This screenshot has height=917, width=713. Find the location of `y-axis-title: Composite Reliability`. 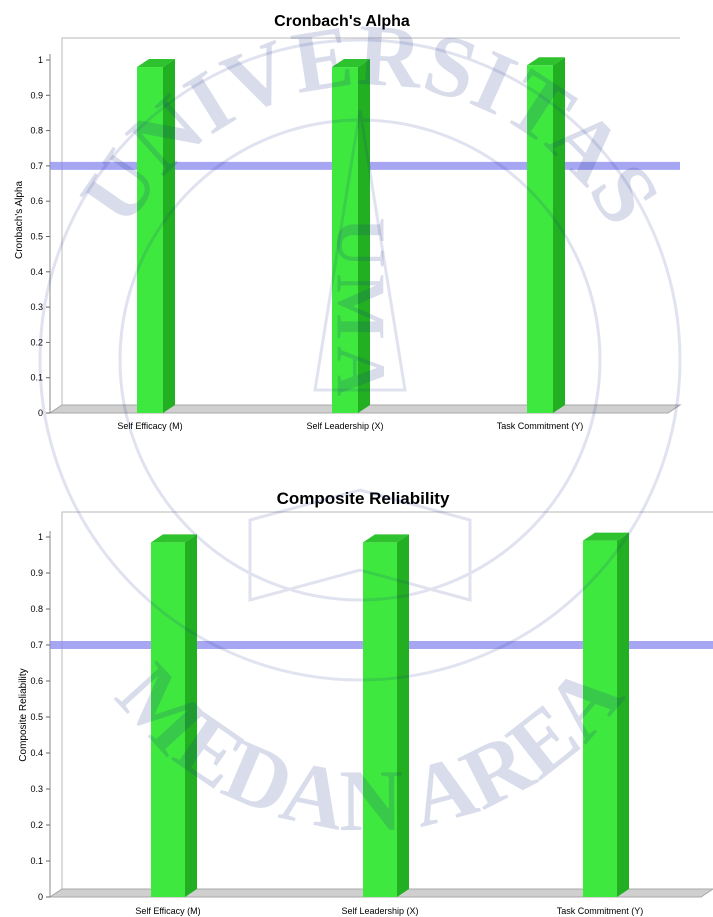

y-axis-title: Composite Reliability is located at coordinates (23, 714).